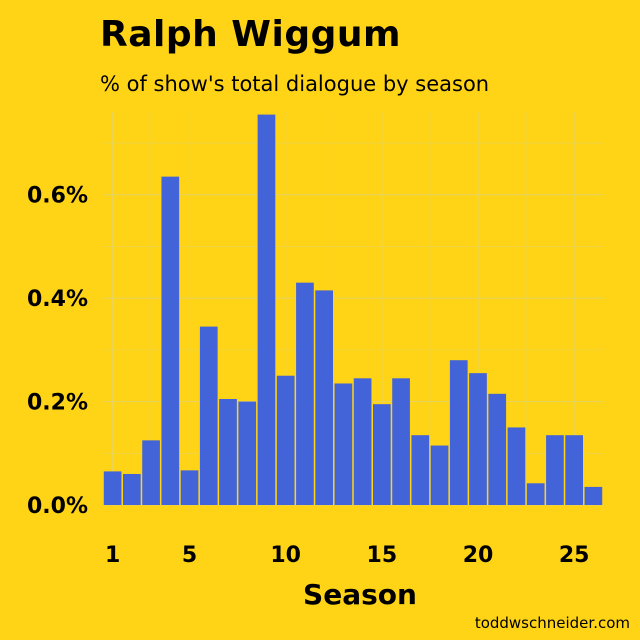  Describe the element at coordinates (57, 196) in the screenshot. I see `y-tick-label: 0.6%` at that location.